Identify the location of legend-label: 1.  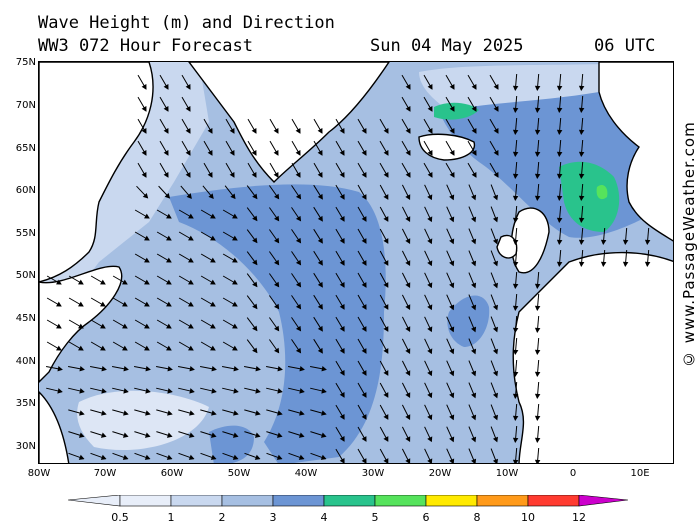
(171, 517).